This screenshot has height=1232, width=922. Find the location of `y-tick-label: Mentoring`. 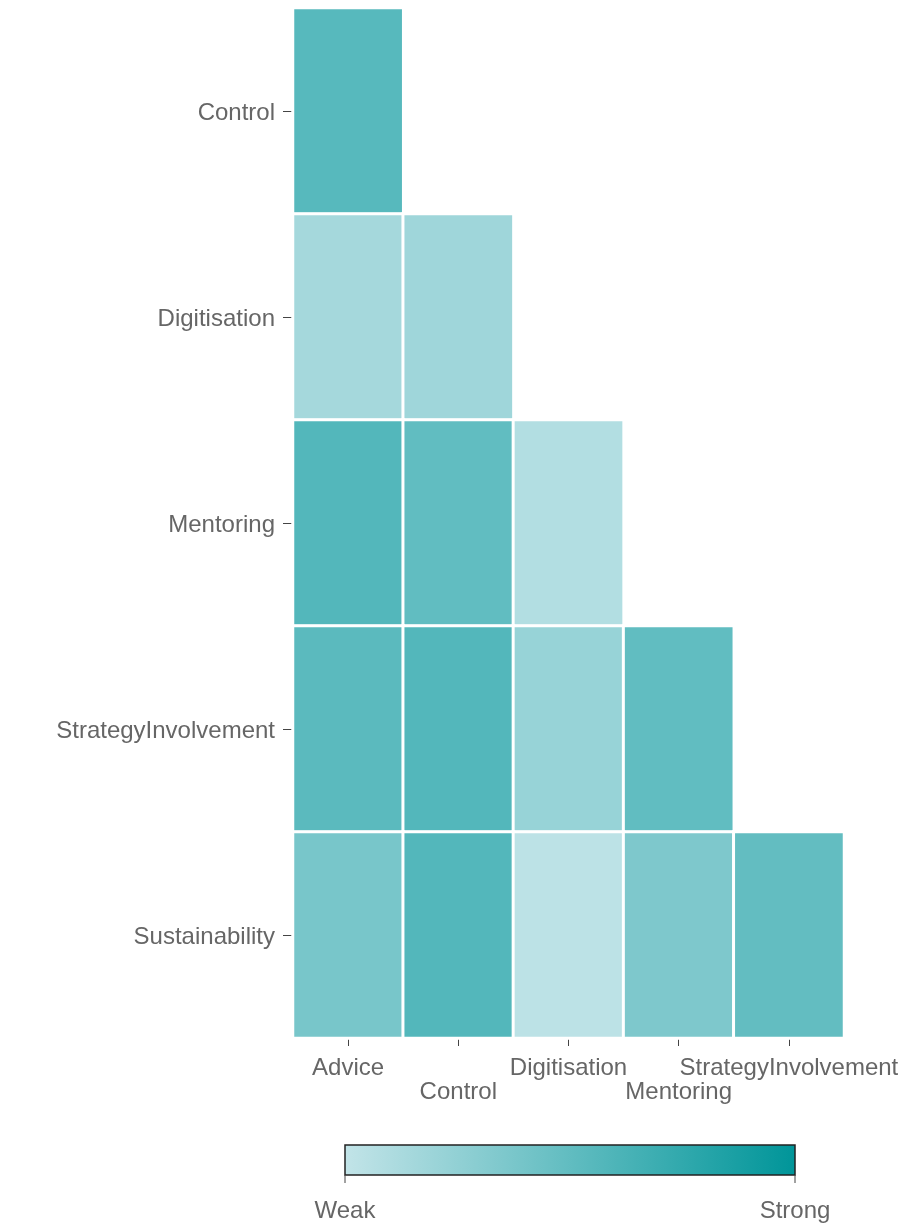

y-tick-label: Mentoring is located at coordinates (221, 523).